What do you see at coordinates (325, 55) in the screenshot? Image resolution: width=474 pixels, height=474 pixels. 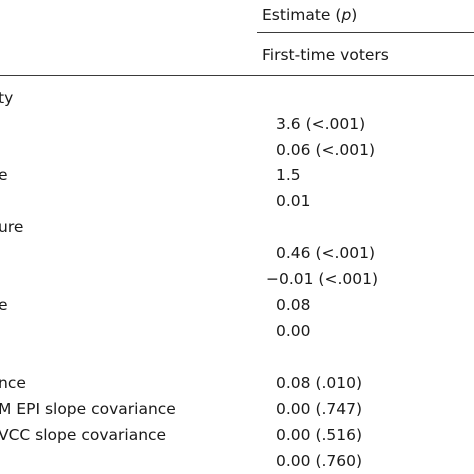 I see `header-group: First-time voters` at bounding box center [325, 55].